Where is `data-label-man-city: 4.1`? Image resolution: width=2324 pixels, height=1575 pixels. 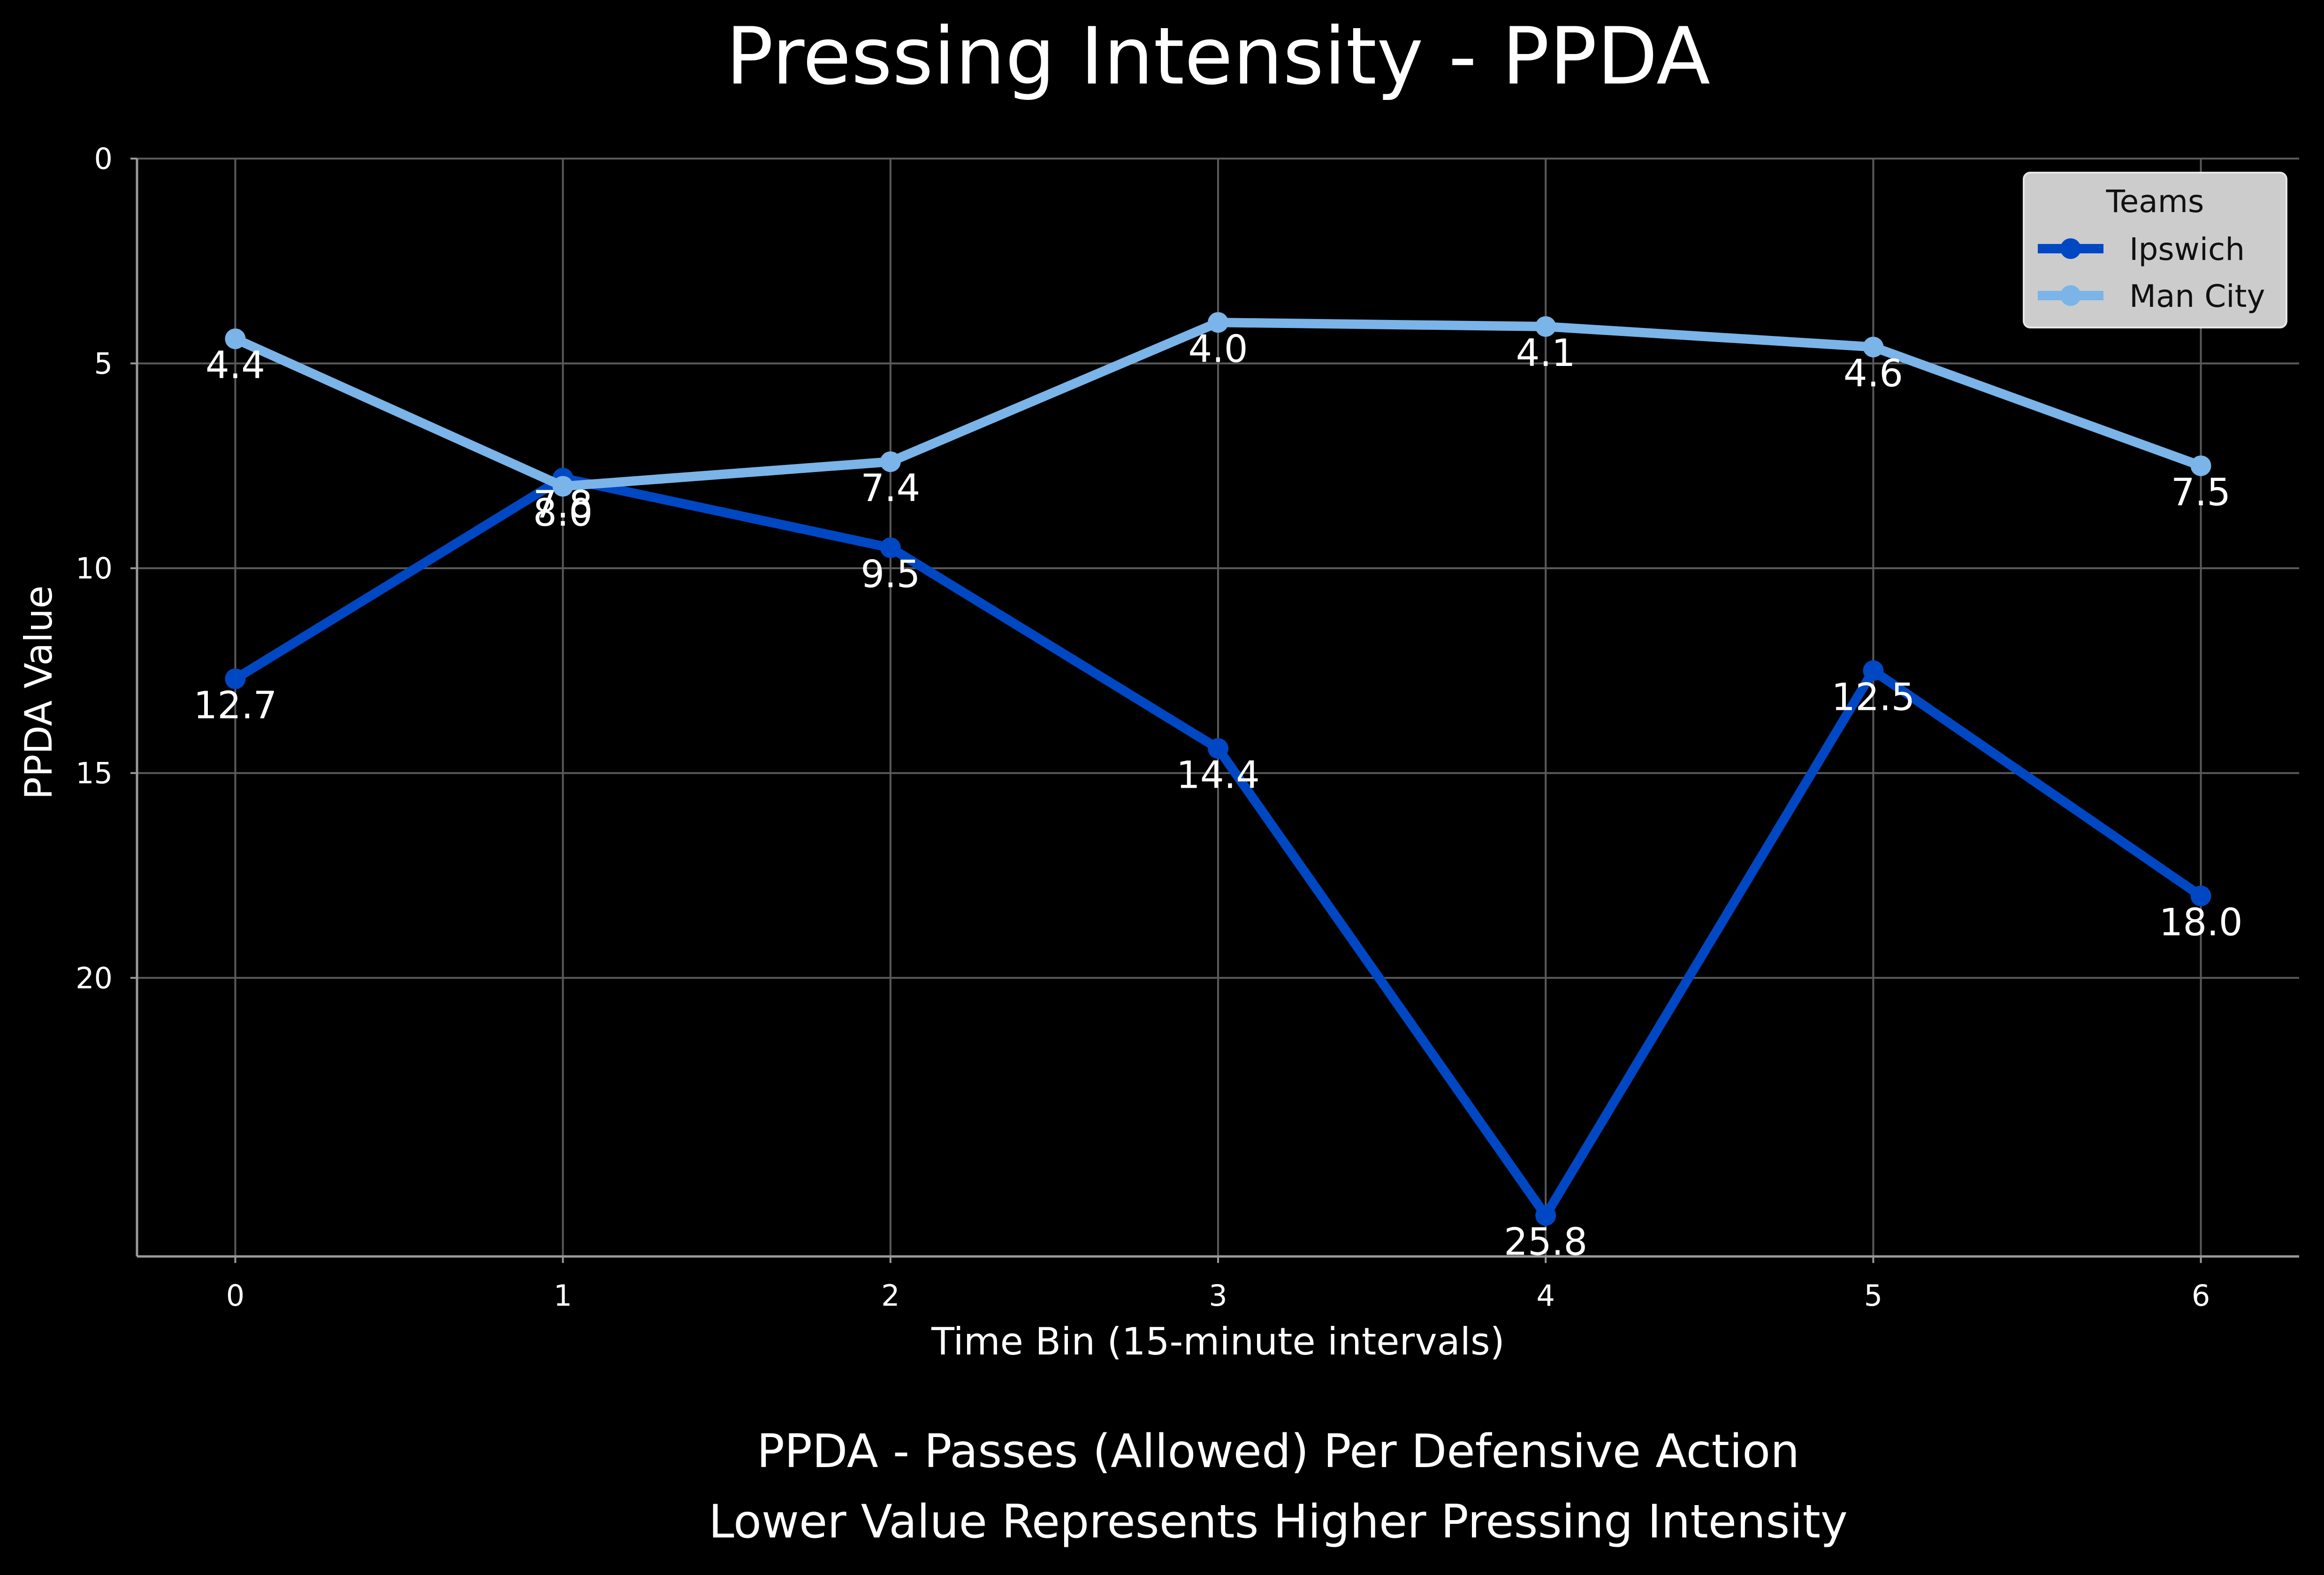 data-label-man-city: 4.1 is located at coordinates (1546, 353).